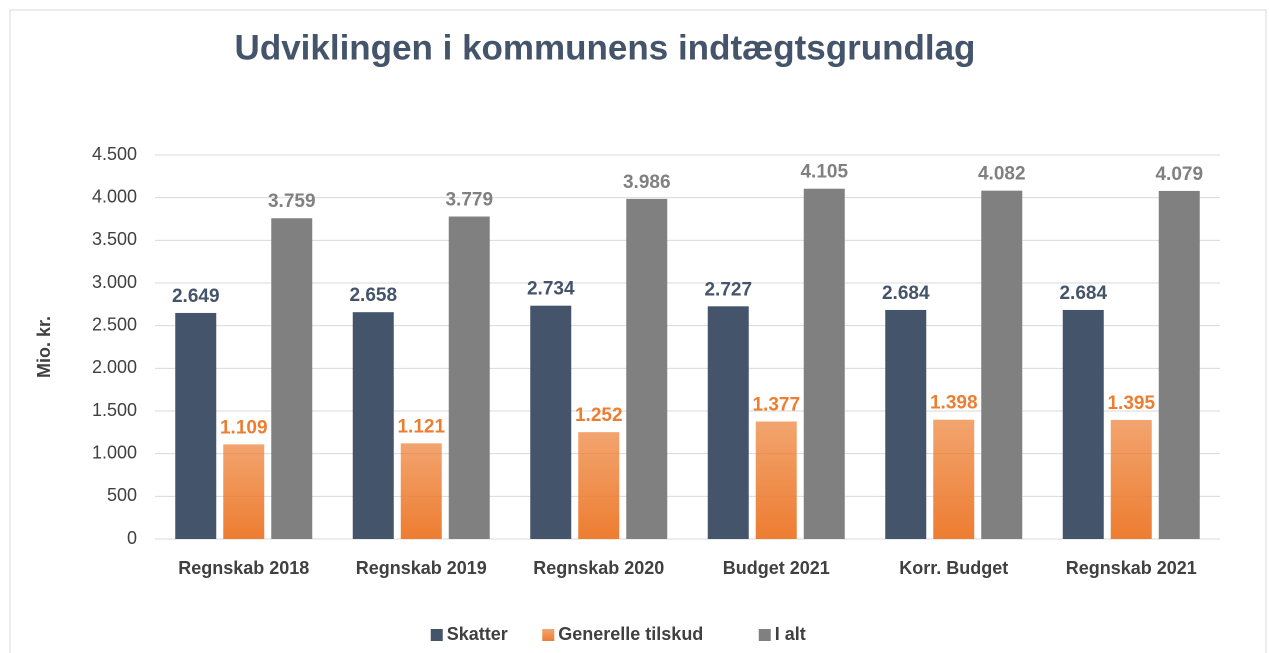  I want to click on x-tick-label: Regnskab 2021, so click(1131, 568).